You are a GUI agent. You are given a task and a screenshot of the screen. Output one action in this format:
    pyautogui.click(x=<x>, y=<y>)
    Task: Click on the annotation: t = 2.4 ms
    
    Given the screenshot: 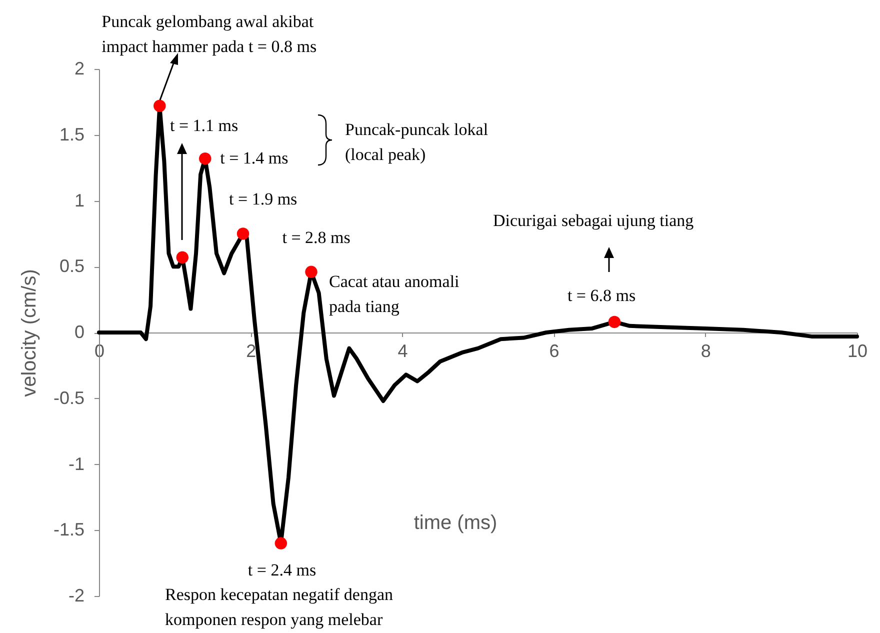 What is the action you would take?
    pyautogui.click(x=282, y=570)
    